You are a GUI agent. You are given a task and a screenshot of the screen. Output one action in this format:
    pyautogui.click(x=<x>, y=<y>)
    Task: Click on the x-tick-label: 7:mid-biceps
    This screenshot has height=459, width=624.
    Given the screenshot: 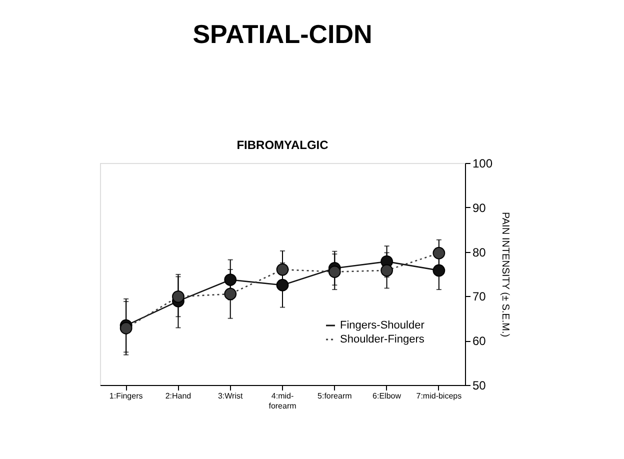 What is the action you would take?
    pyautogui.click(x=439, y=396)
    